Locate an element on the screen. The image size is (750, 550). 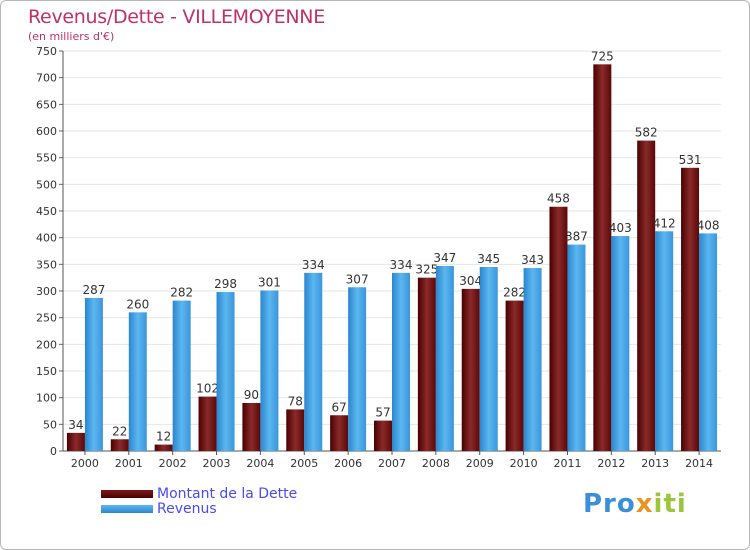
x-tick-label: 2011 is located at coordinates (567, 463).